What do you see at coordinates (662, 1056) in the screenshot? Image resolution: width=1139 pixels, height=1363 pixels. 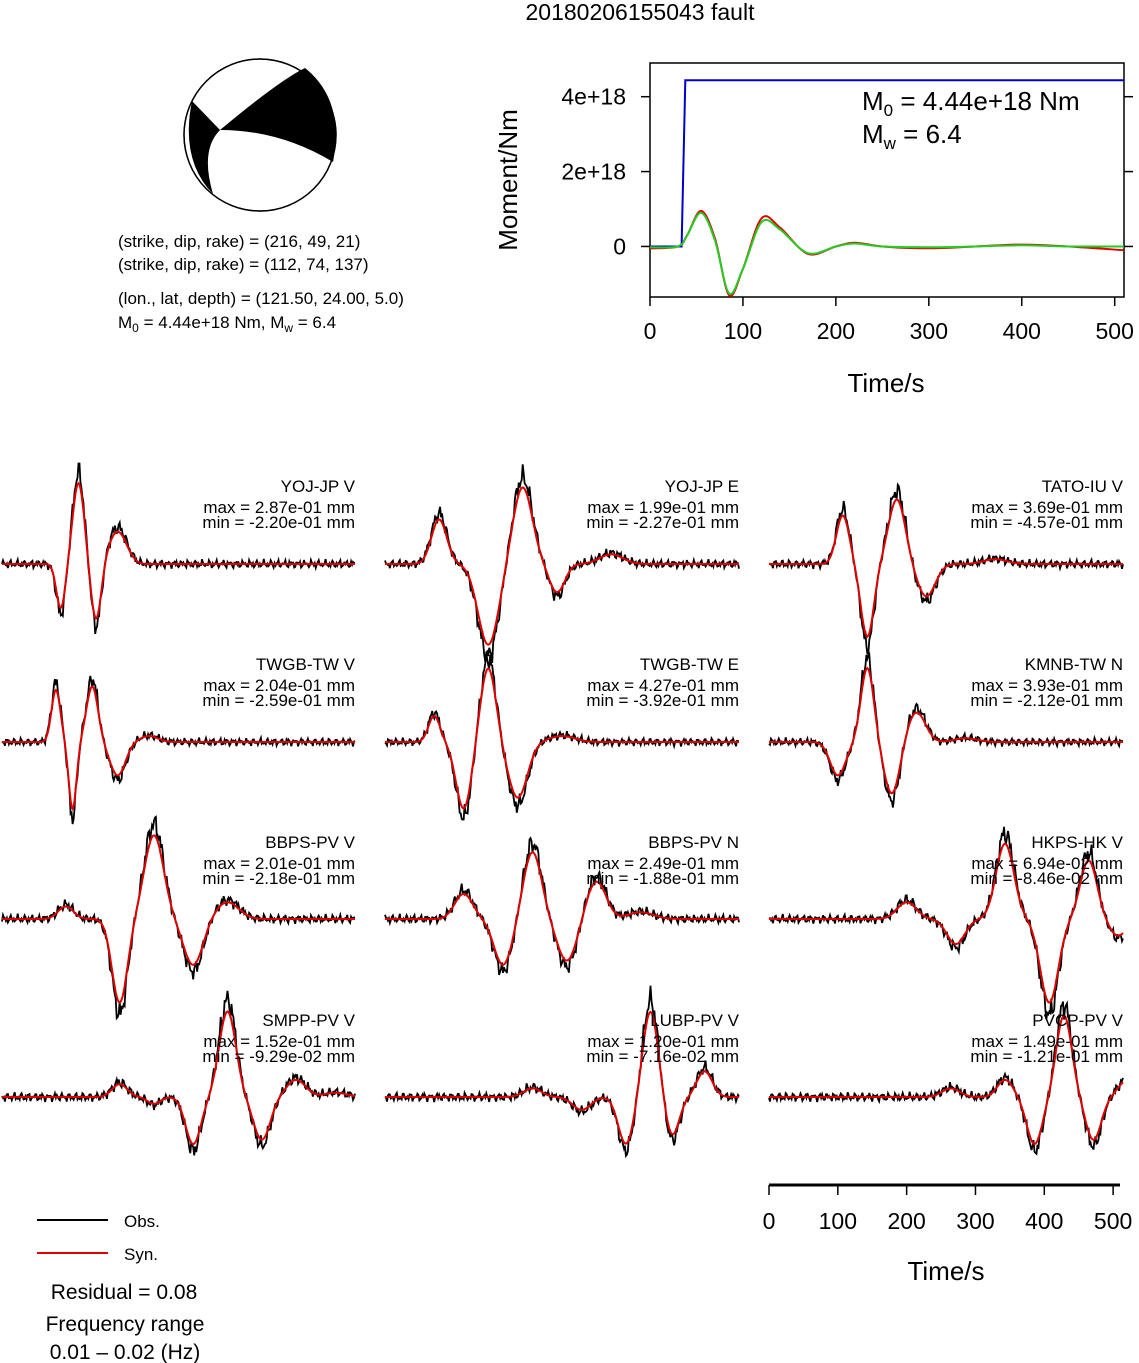 I see `station-min: min = -7.16e-02 mm` at bounding box center [662, 1056].